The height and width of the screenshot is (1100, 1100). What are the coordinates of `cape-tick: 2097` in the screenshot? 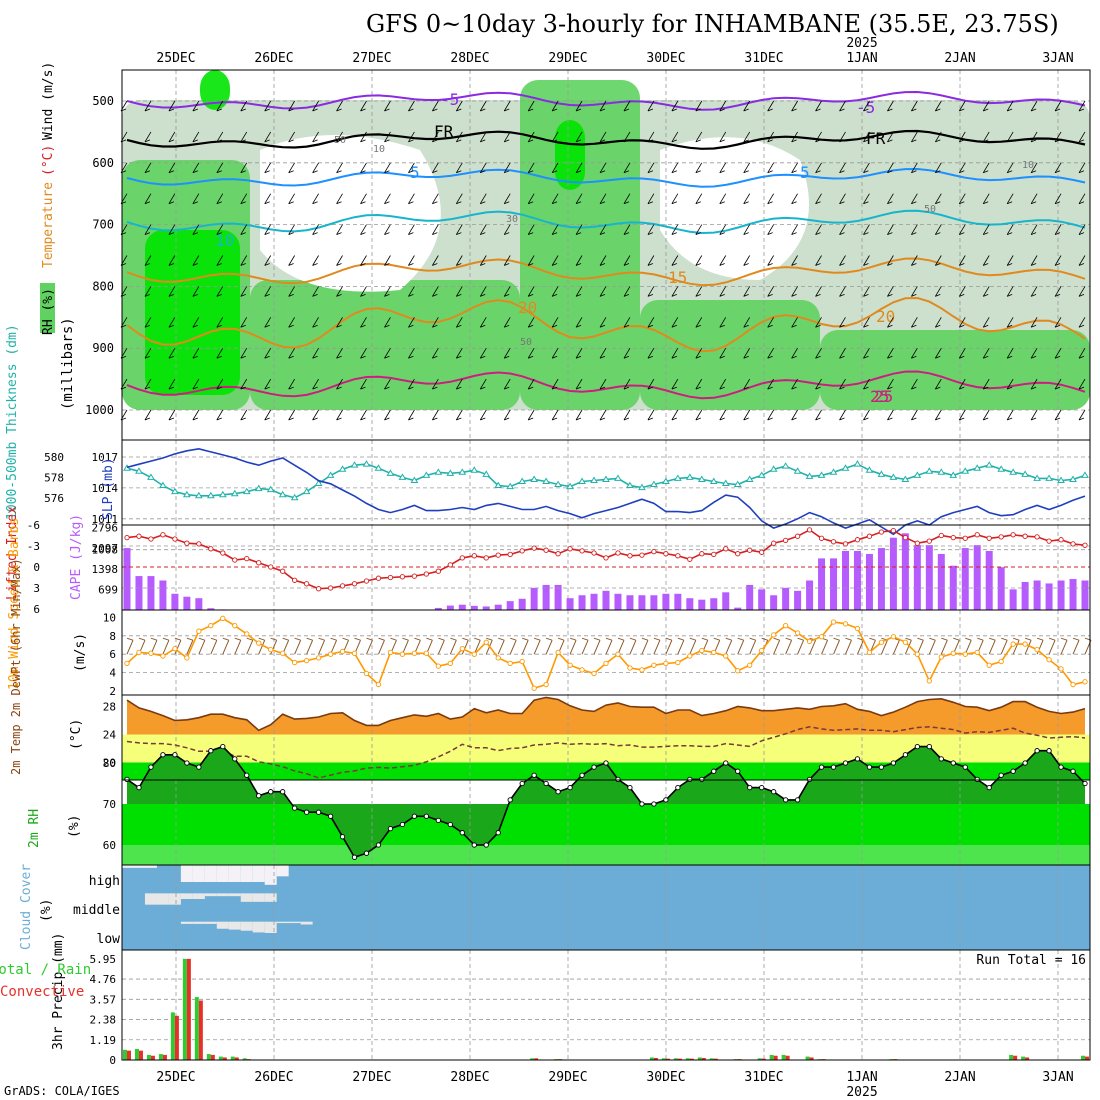 It's located at (105, 548).